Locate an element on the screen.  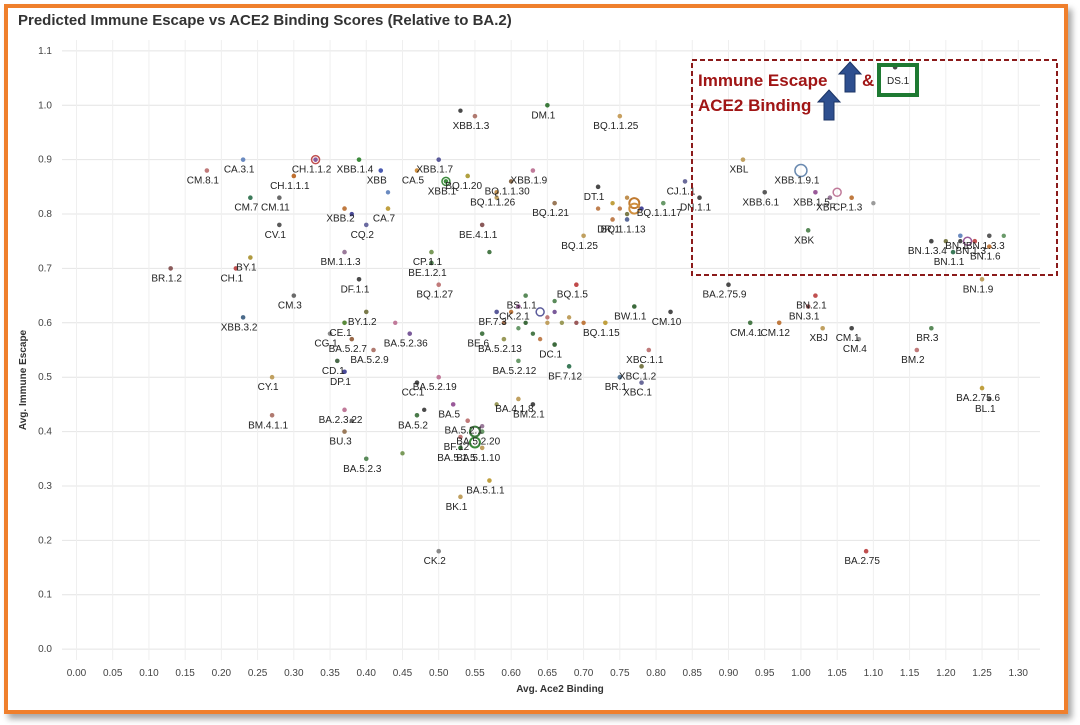
point-label: BA.2.75 is located at coordinates (862, 561).